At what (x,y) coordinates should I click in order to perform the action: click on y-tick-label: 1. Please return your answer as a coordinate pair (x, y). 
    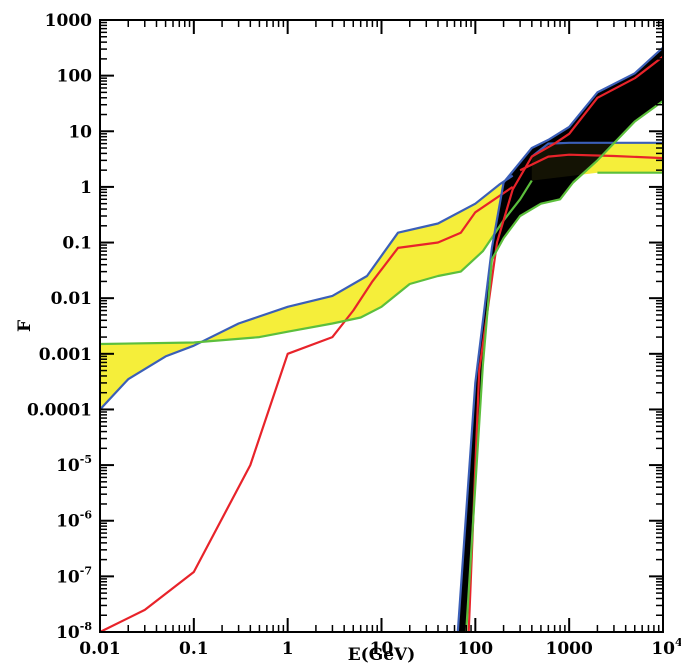
    Looking at the image, I should click on (86, 188).